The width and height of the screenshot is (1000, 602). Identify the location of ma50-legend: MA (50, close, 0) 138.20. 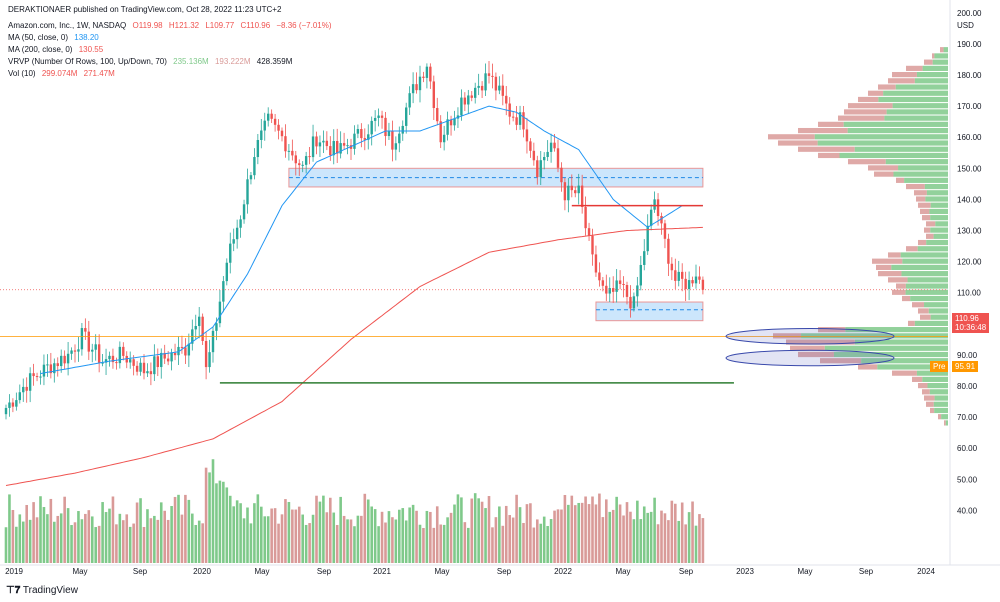
(55, 37).